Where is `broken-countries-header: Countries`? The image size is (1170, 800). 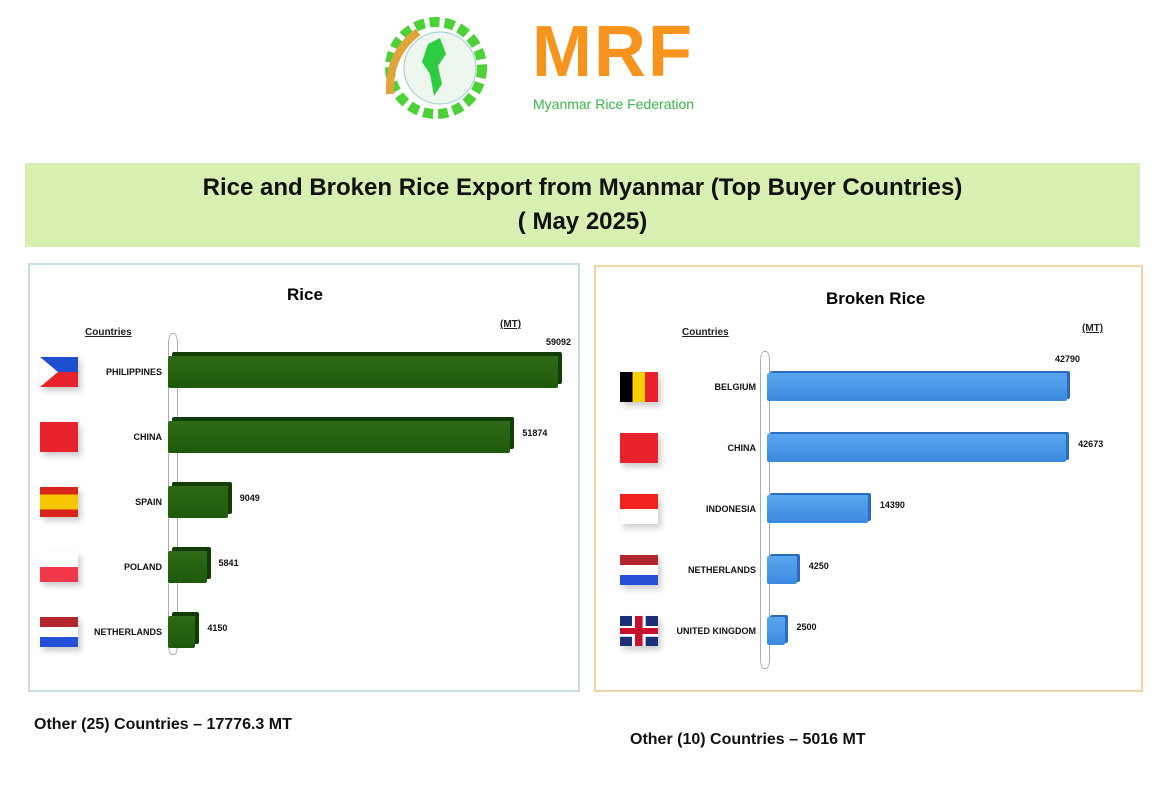 broken-countries-header: Countries is located at coordinates (705, 332).